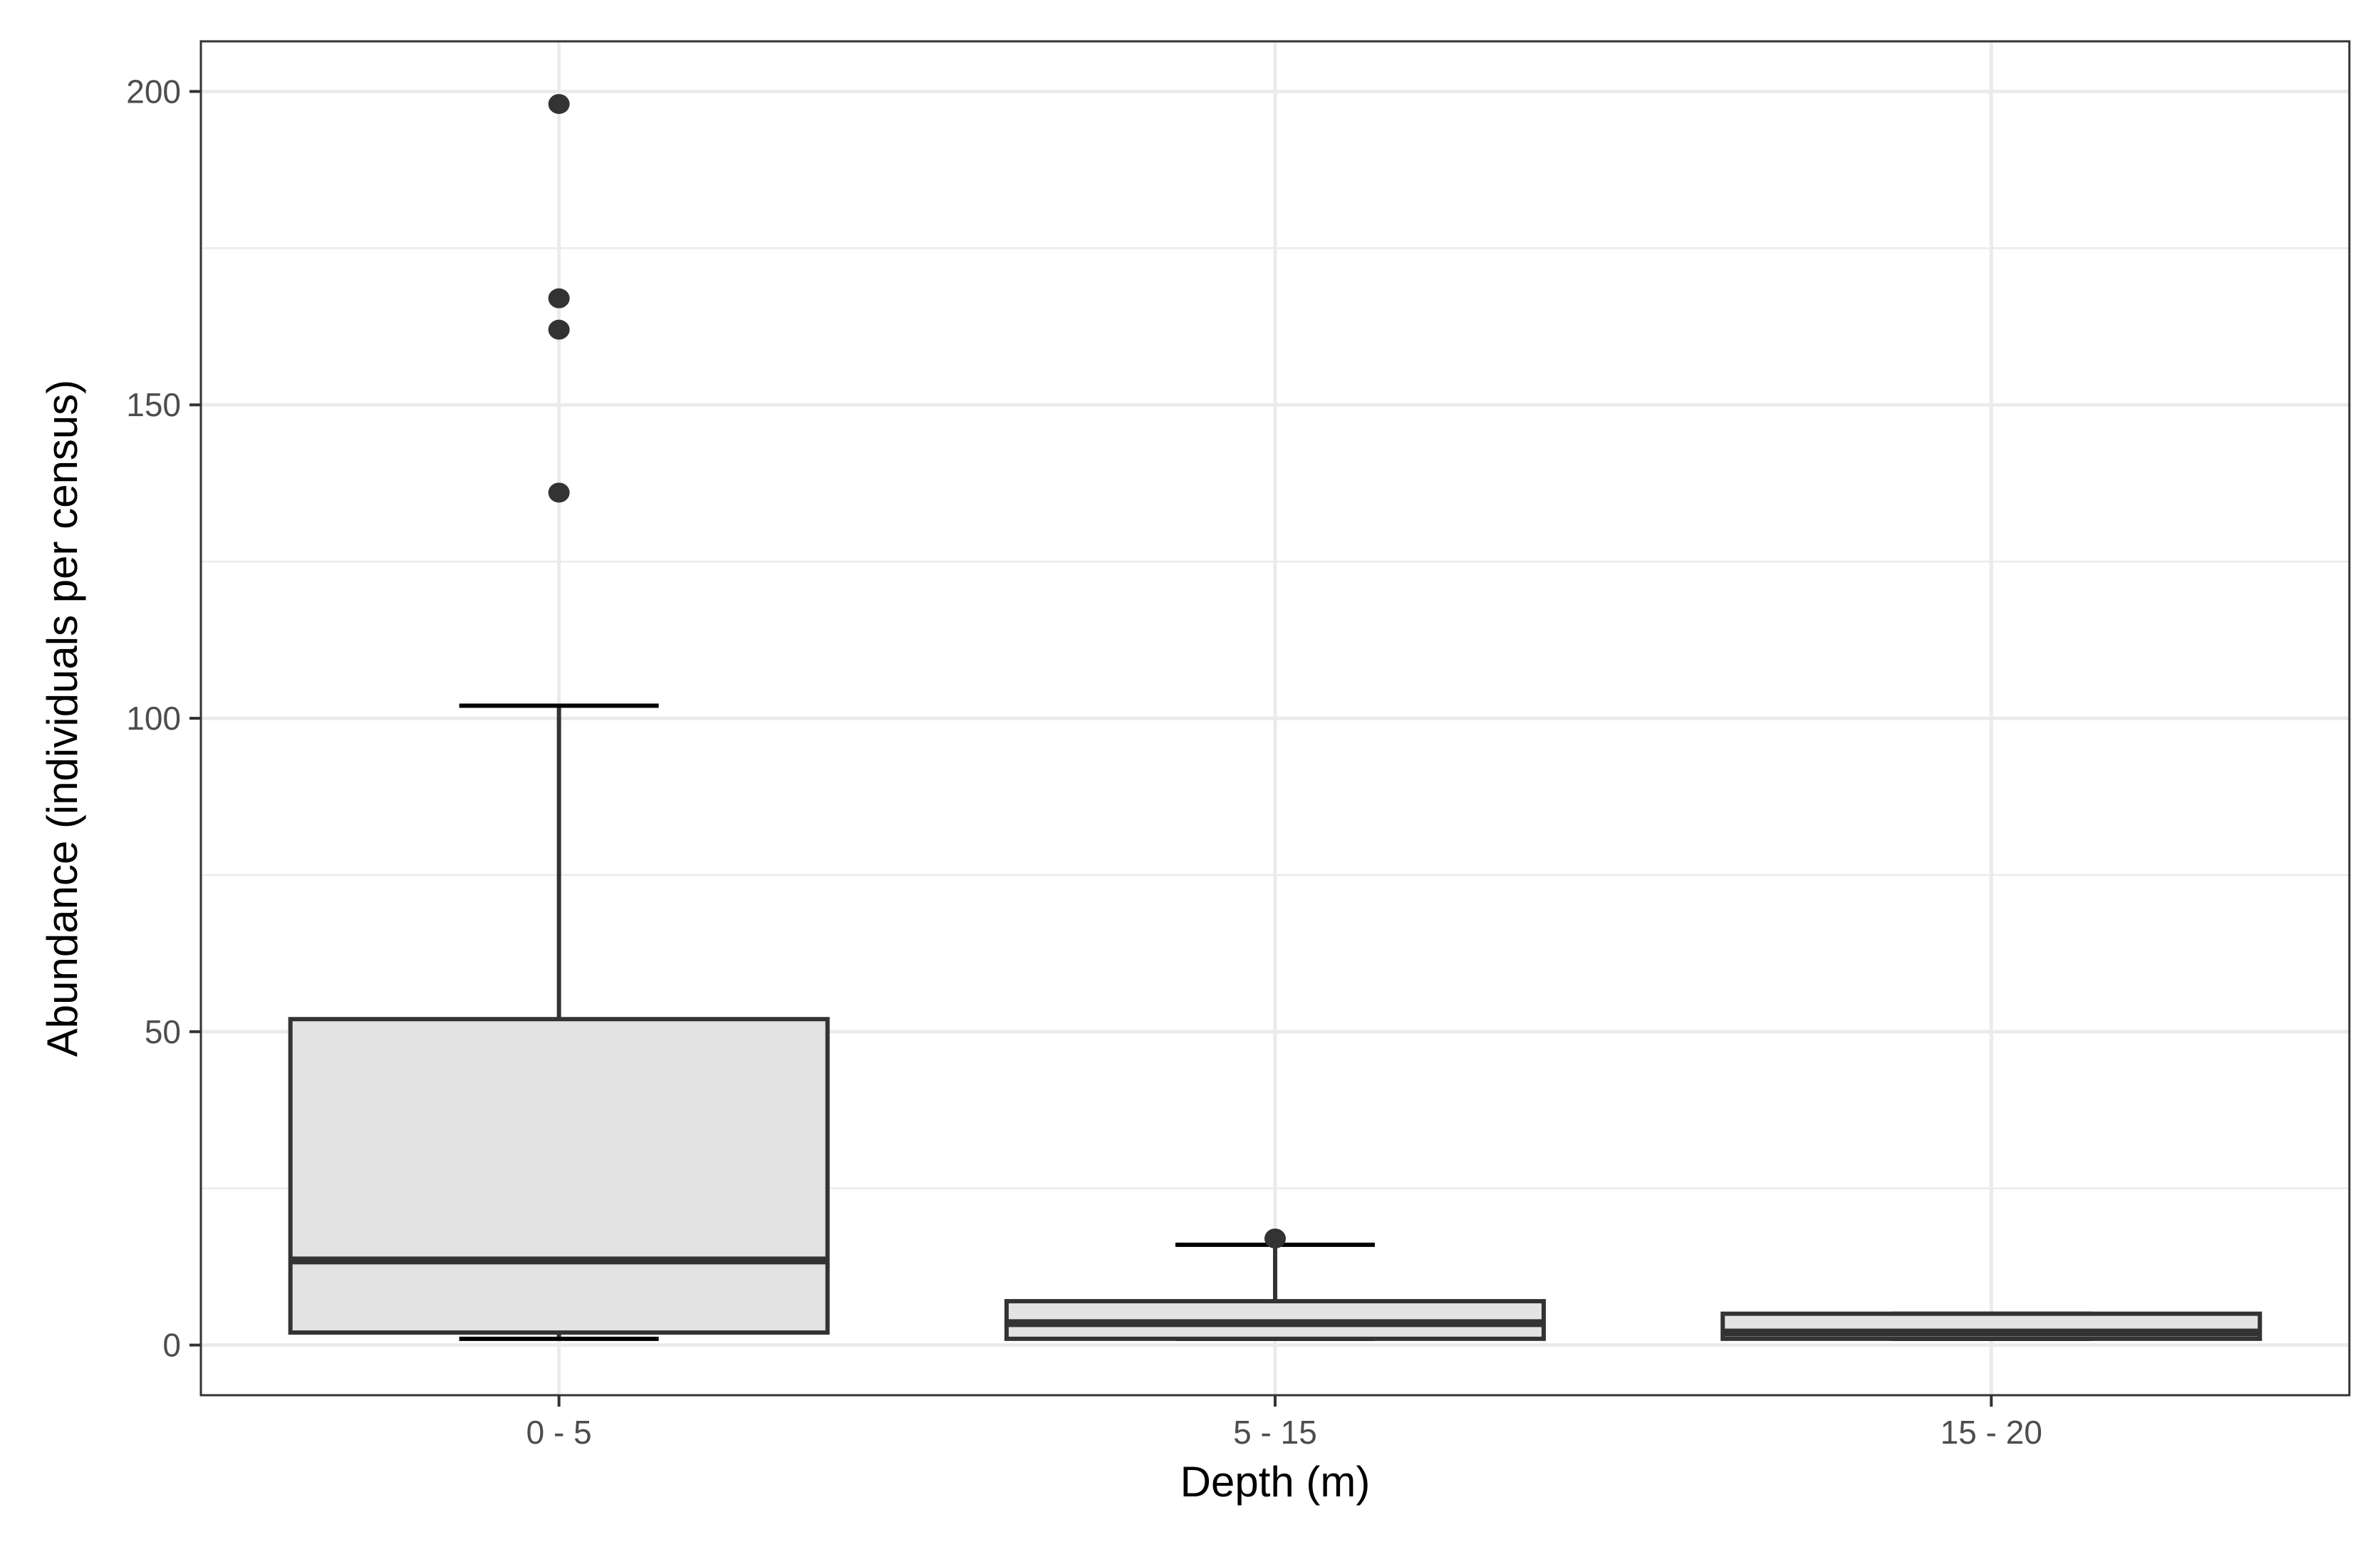 This screenshot has height=1542, width=2380. What do you see at coordinates (559, 1176) in the screenshot?
I see `box-body` at bounding box center [559, 1176].